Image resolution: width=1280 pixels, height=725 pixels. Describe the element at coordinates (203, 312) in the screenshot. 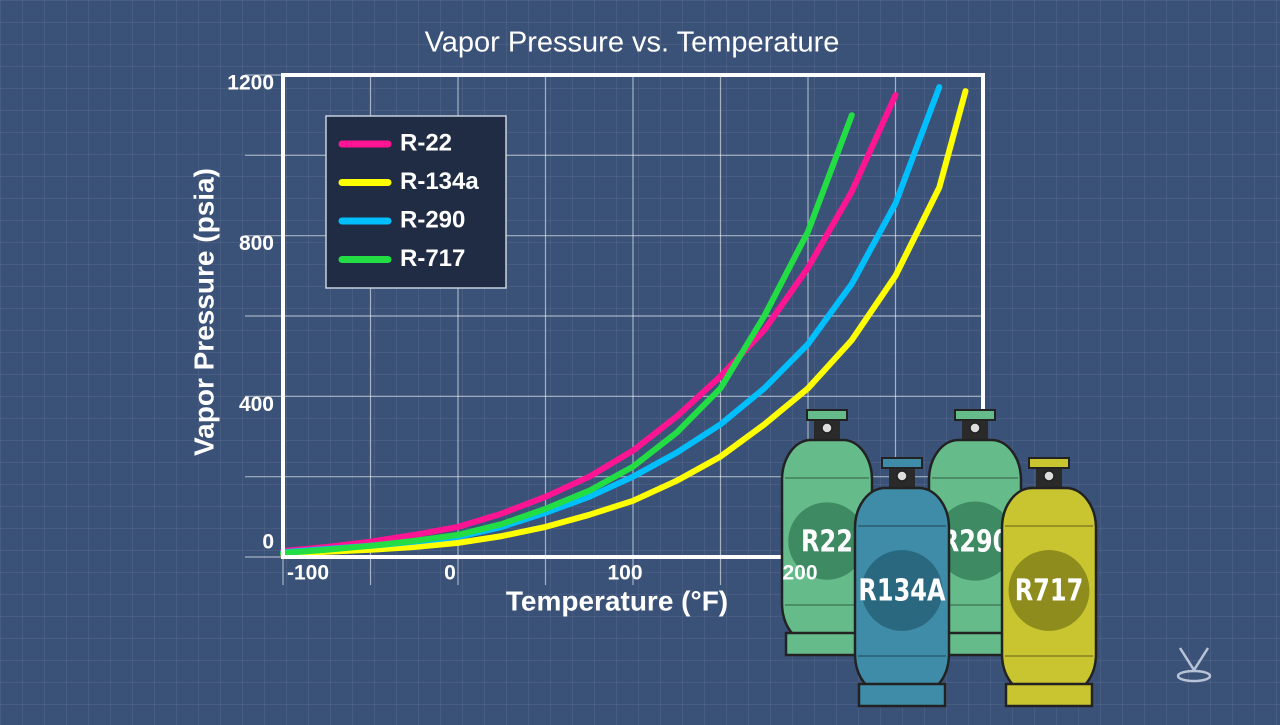

I see `y-axis-label: Vapor Pressure (psia)` at that location.